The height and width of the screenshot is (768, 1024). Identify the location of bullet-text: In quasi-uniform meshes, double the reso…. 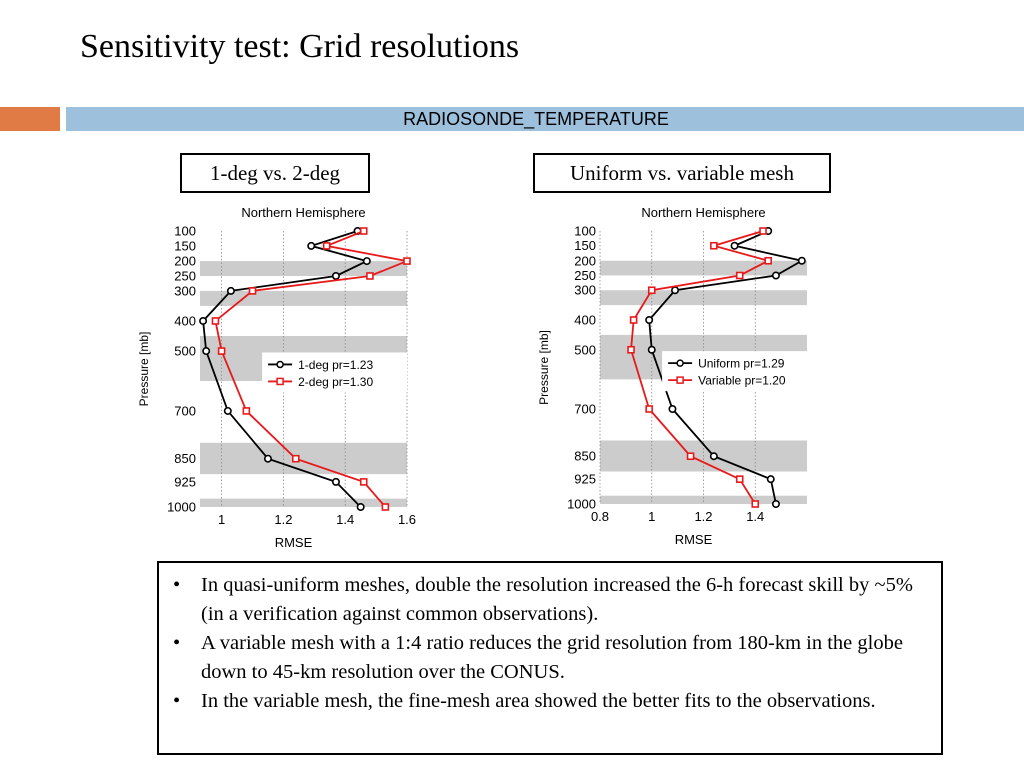
(557, 599).